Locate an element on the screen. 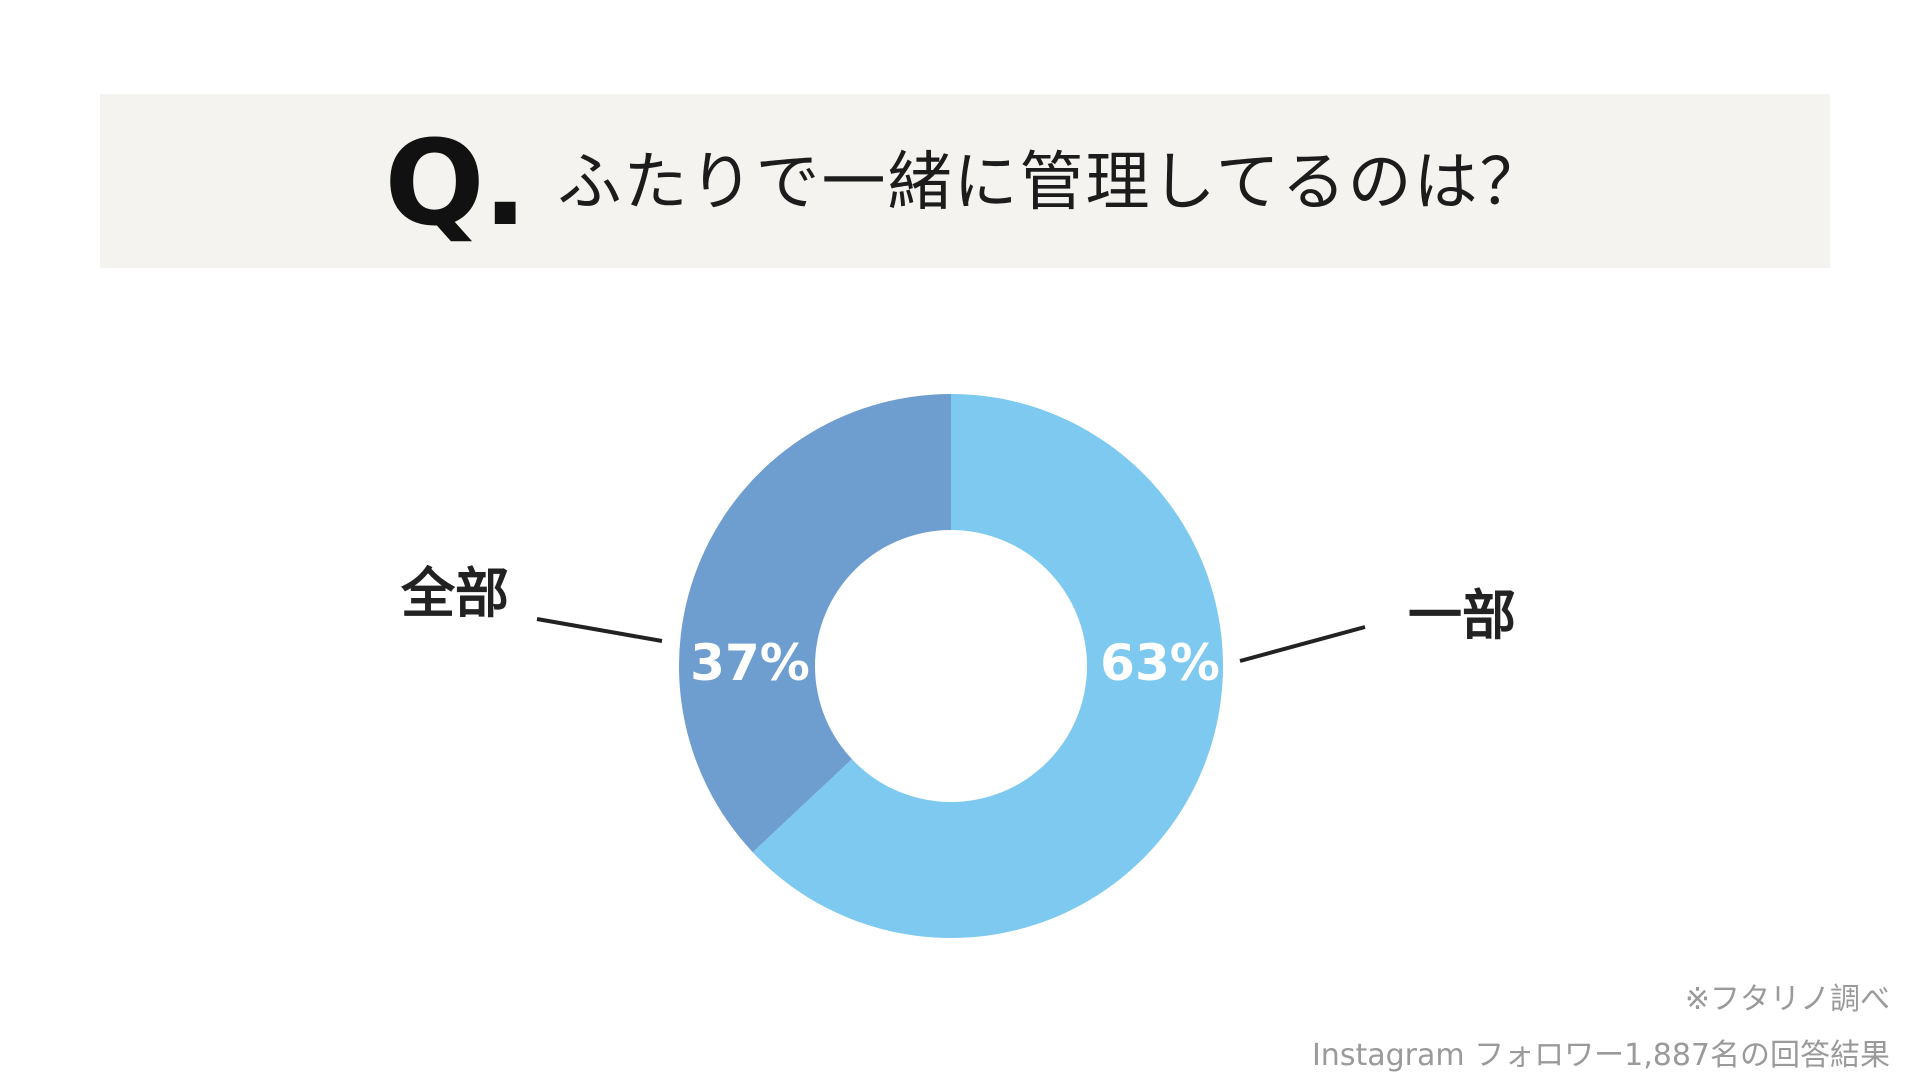 The height and width of the screenshot is (1080, 1920). sample-note: Instagram フォロワー1,887名の回答結果 is located at coordinates (1600, 1055).